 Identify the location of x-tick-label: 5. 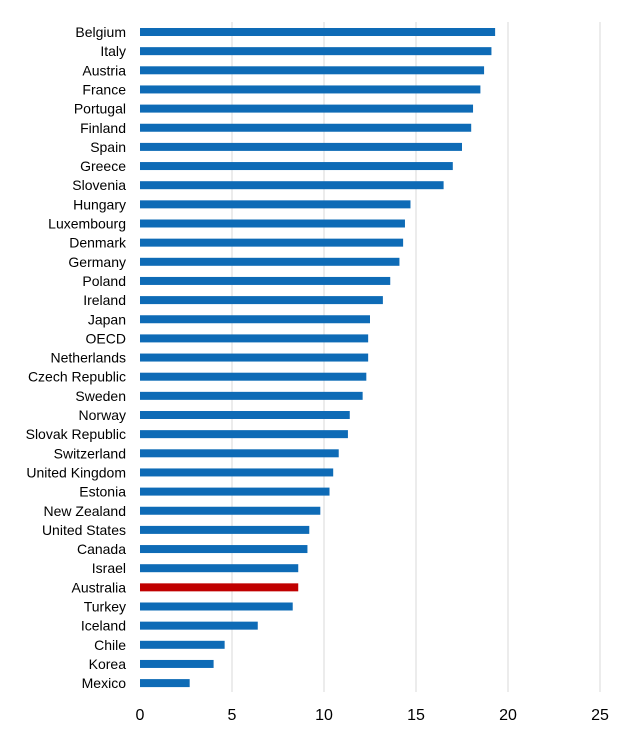
(232, 715).